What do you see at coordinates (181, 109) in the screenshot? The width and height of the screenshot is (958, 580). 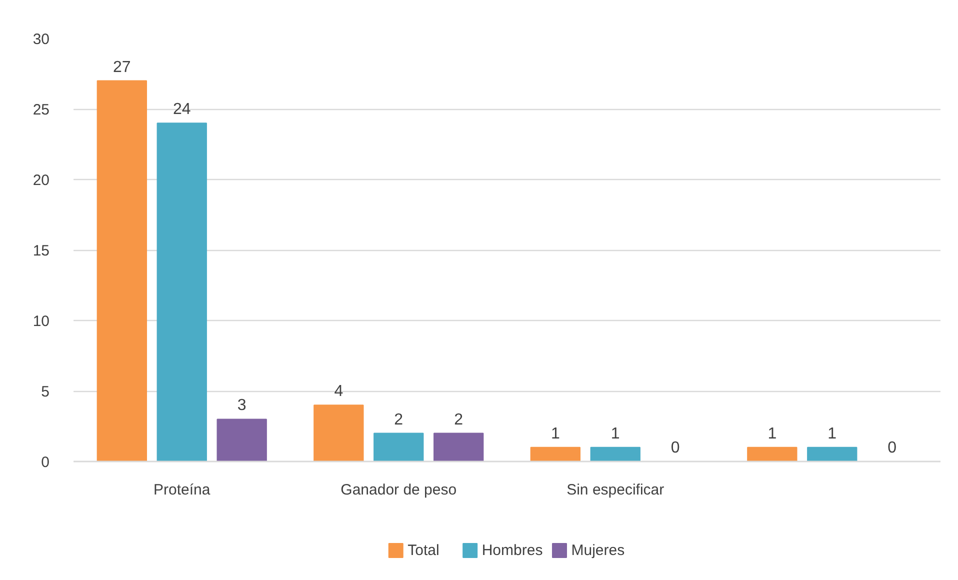 I see `data-label: 24` at bounding box center [181, 109].